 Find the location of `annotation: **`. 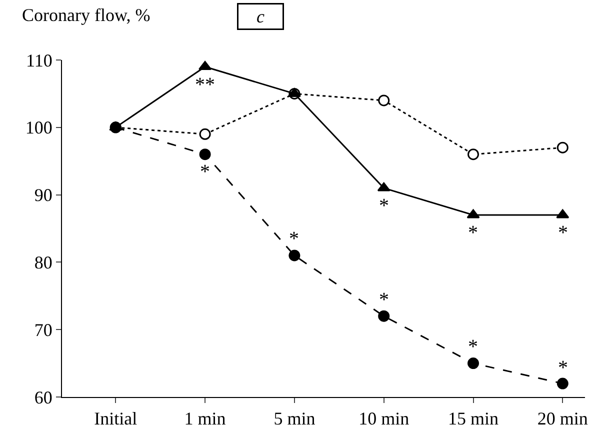

annotation: ** is located at coordinates (205, 85).